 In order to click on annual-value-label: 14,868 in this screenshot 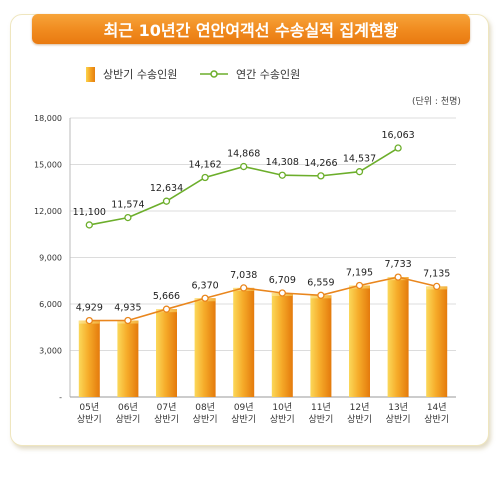, I will do `click(243, 154)`.